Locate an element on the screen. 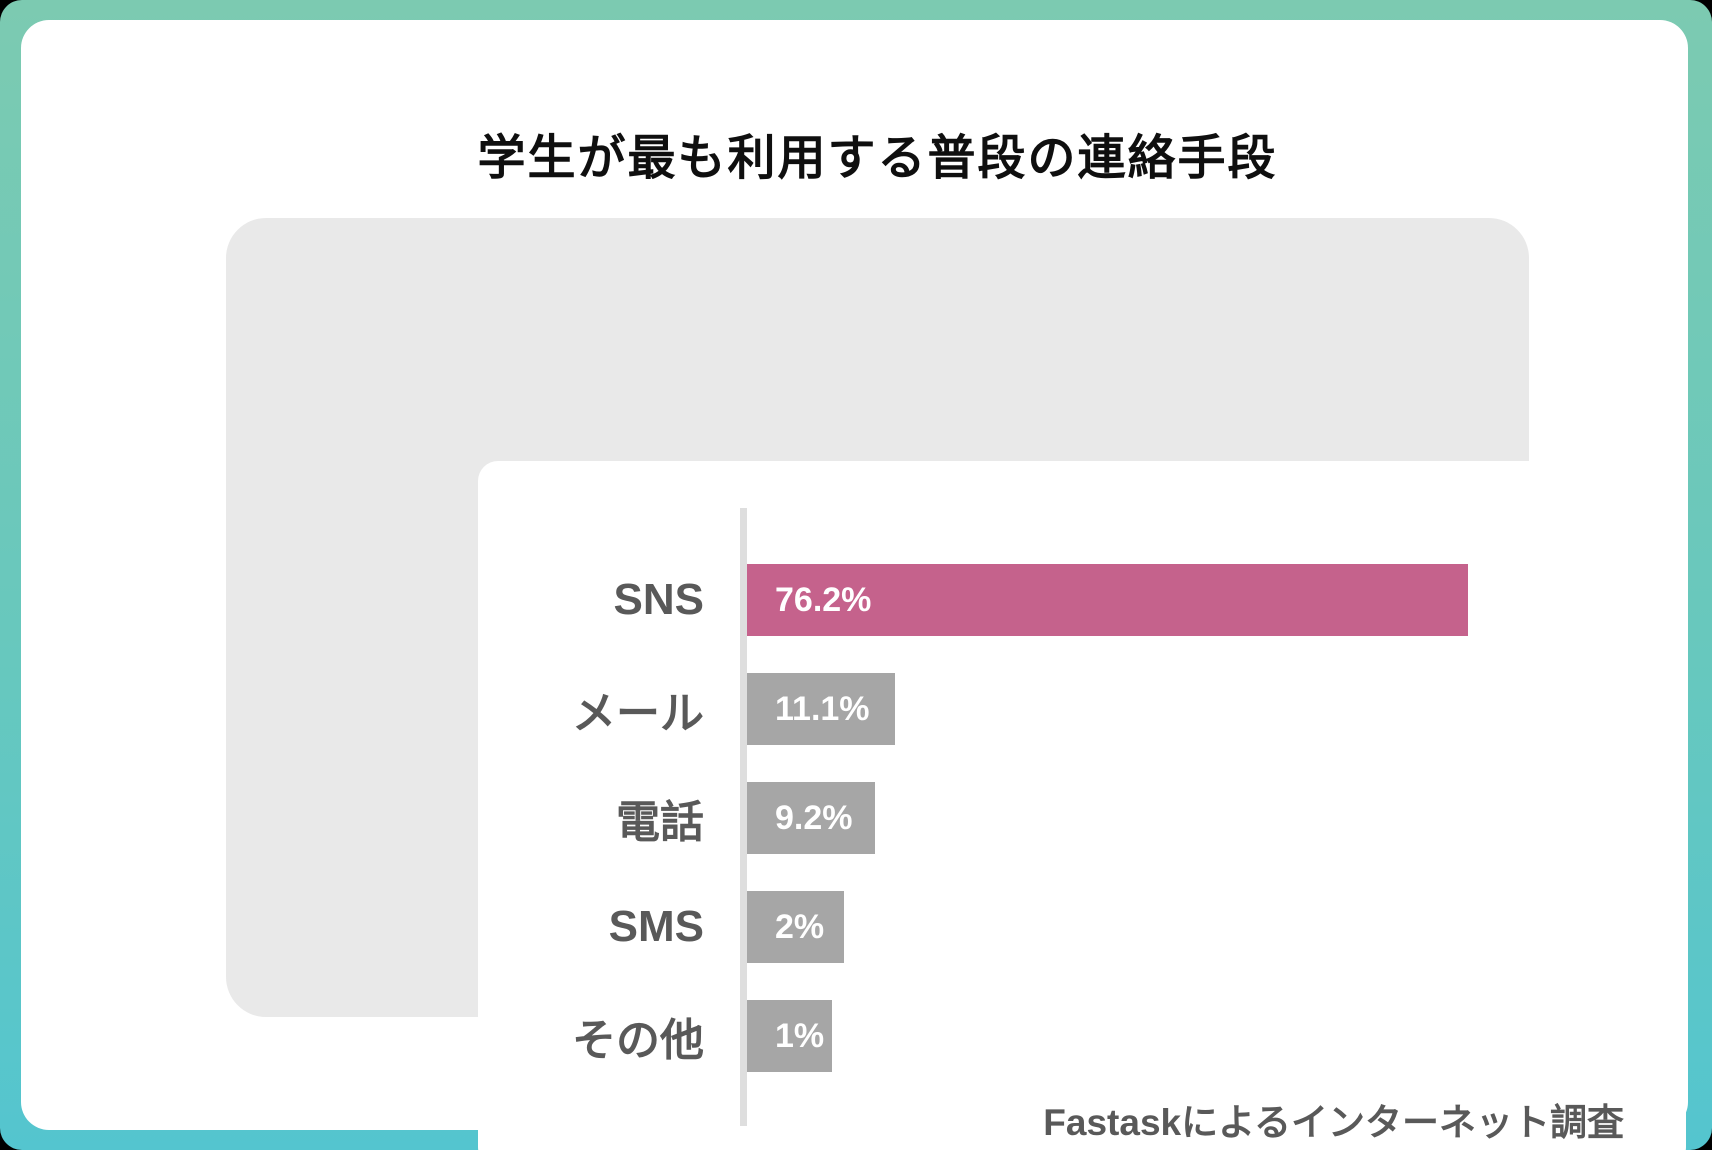 Image resolution: width=1712 pixels, height=1150 pixels. value-label: 11.1% is located at coordinates (822, 708).